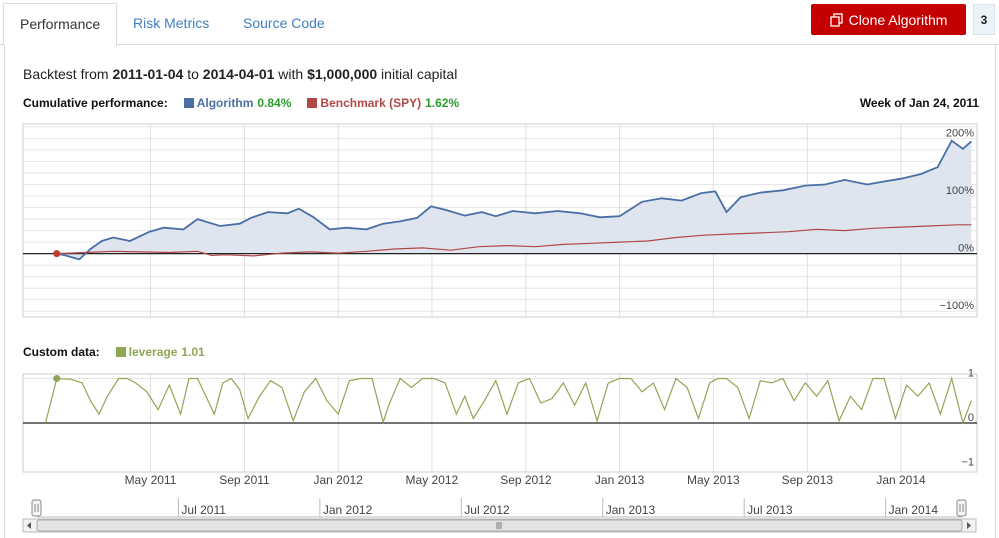 Image resolution: width=999 pixels, height=538 pixels. I want to click on leverage-value: 1.01, so click(193, 352).